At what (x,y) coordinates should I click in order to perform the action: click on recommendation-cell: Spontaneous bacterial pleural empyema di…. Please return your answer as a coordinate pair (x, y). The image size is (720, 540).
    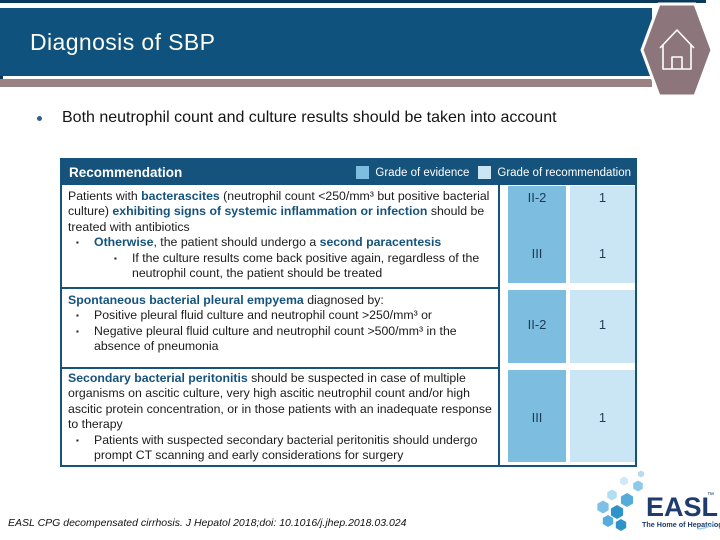
    Looking at the image, I should click on (281, 329).